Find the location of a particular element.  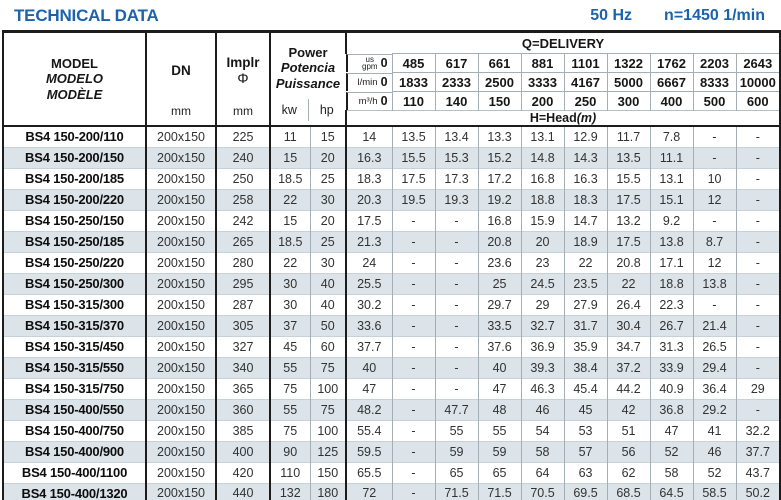

cell-head-value: 25.5 is located at coordinates (369, 283).